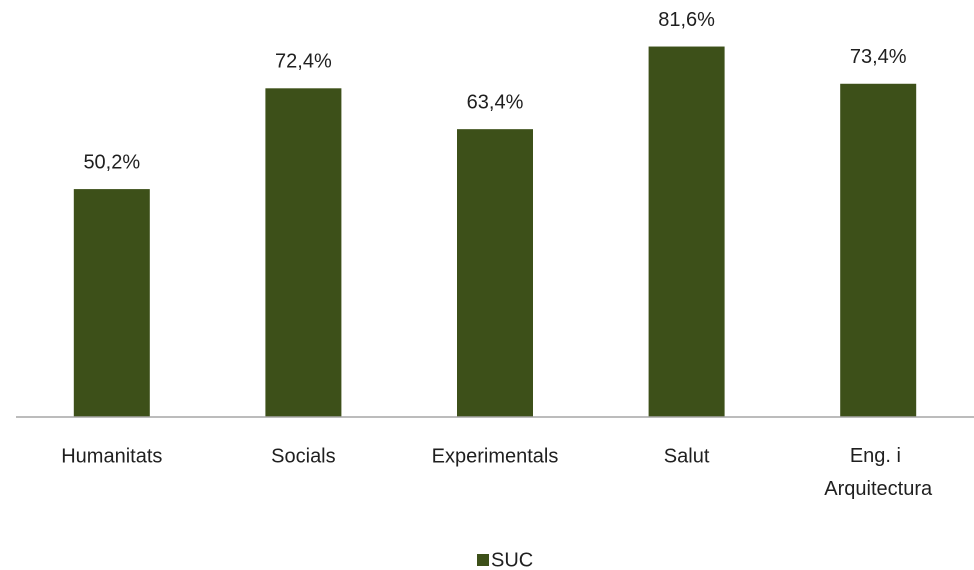  I want to click on data-label: 50,2%, so click(111, 162).